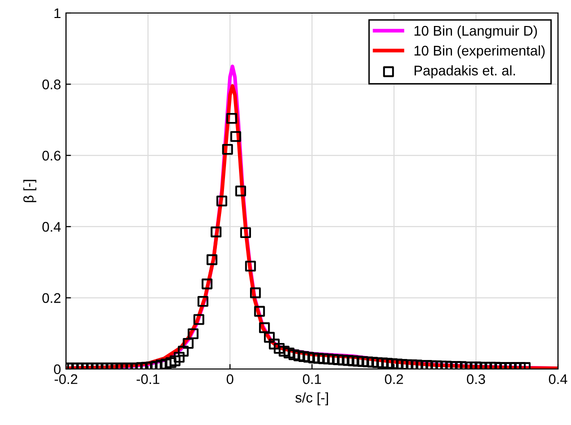 The width and height of the screenshot is (571, 425). Describe the element at coordinates (51, 227) in the screenshot. I see `y-tick-label: 0.4` at that location.